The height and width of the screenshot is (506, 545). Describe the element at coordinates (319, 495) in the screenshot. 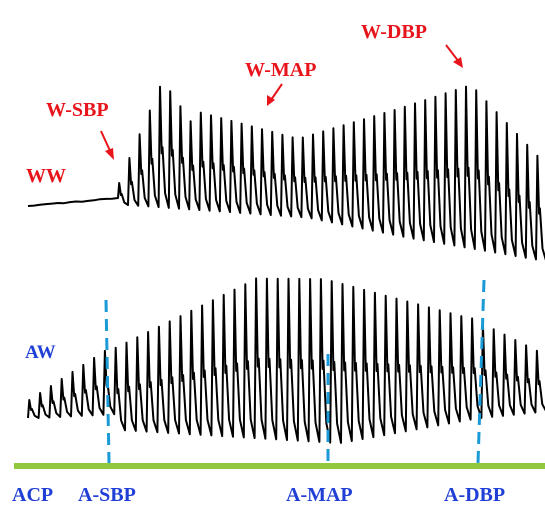

I see `a-map-label: A-MAP` at that location.